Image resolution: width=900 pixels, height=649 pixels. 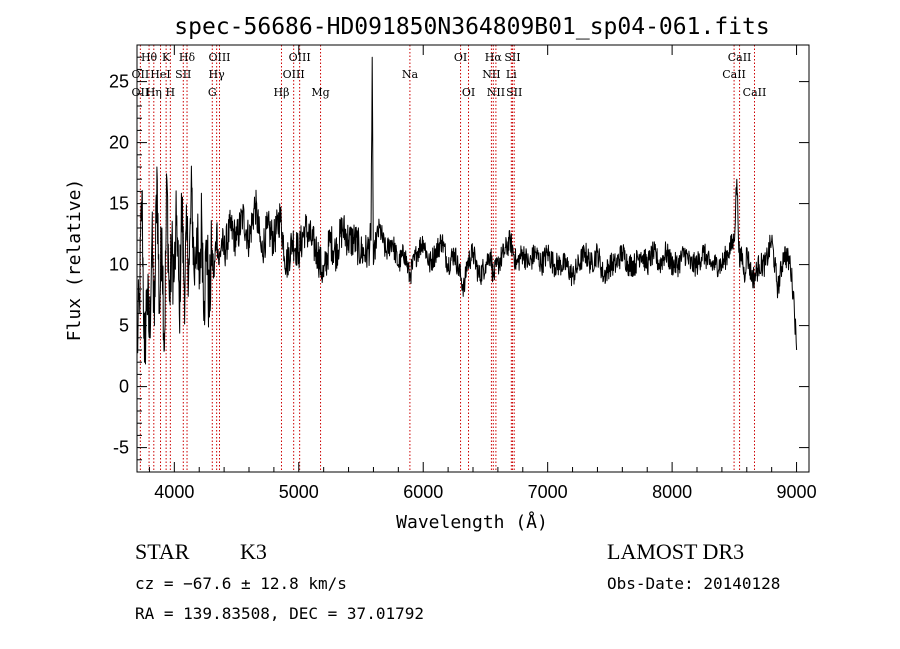 What do you see at coordinates (162, 551) in the screenshot?
I see `class-label: STAR` at bounding box center [162, 551].